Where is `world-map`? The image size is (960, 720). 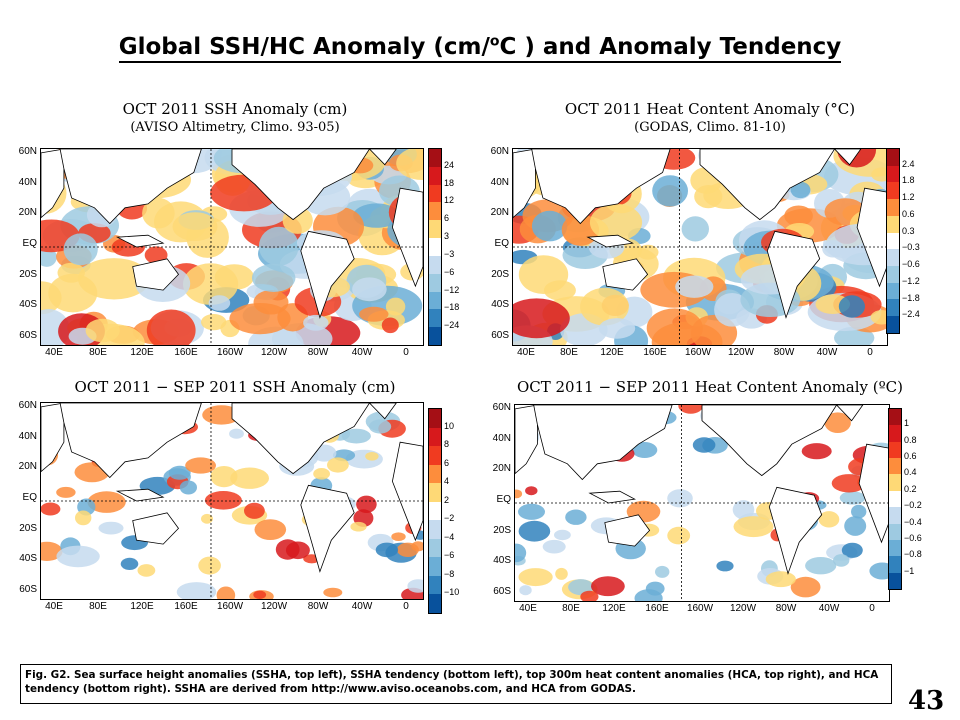
world-map is located at coordinates (232, 501).